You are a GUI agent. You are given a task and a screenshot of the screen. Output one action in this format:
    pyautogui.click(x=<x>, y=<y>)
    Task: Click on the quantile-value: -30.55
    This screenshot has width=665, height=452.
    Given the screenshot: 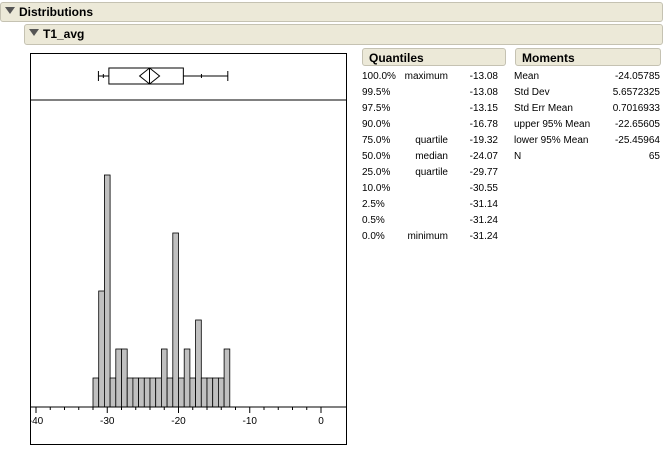 What is the action you would take?
    pyautogui.click(x=483, y=188)
    